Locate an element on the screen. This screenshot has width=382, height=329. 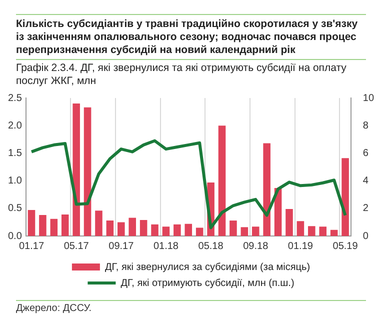
x-tick-label: 01.17 is located at coordinates (31, 246).